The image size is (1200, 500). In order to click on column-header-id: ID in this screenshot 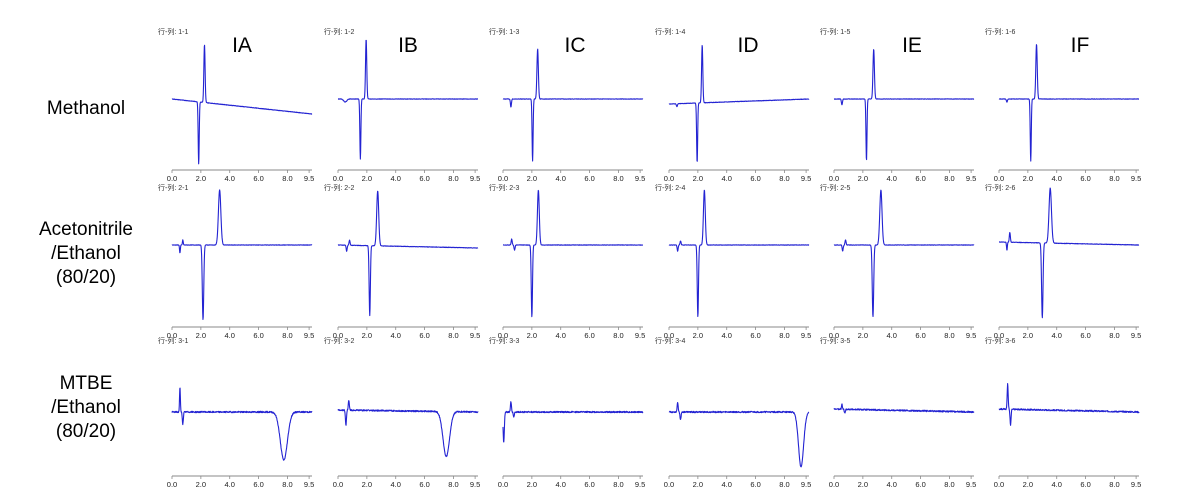, I will do `click(748, 45)`.